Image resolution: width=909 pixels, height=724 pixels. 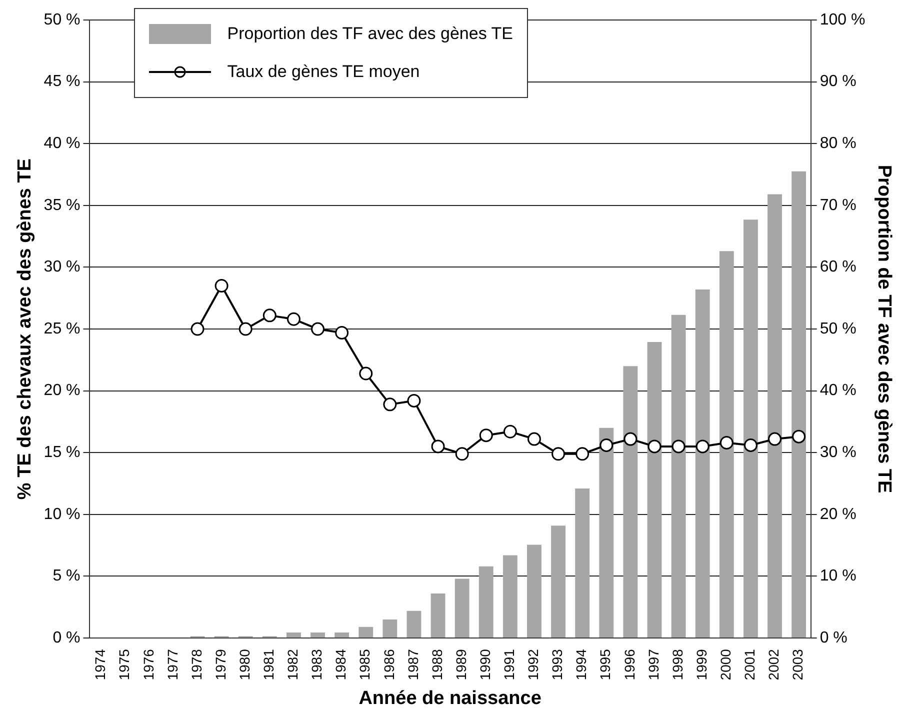 What do you see at coordinates (460, 664) in the screenshot?
I see `x-tick-label: 1989` at bounding box center [460, 664].